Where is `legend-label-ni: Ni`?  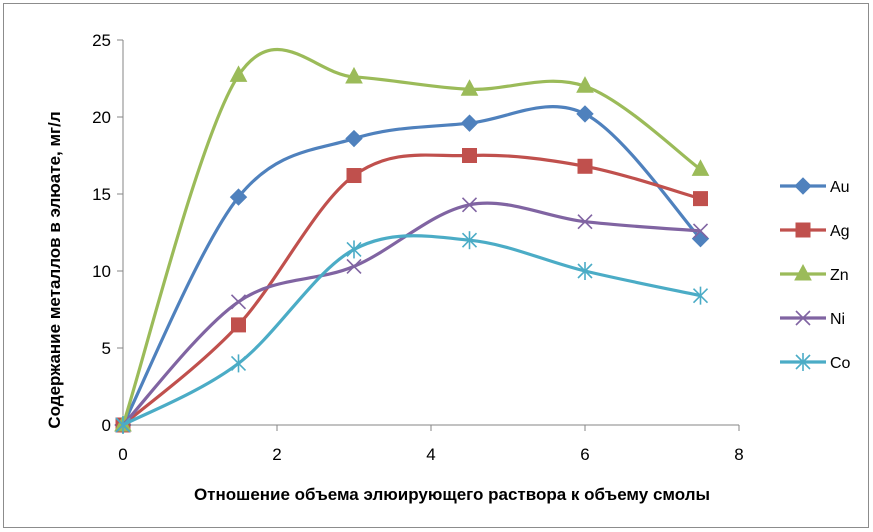
legend-label-ni: Ni is located at coordinates (837, 319).